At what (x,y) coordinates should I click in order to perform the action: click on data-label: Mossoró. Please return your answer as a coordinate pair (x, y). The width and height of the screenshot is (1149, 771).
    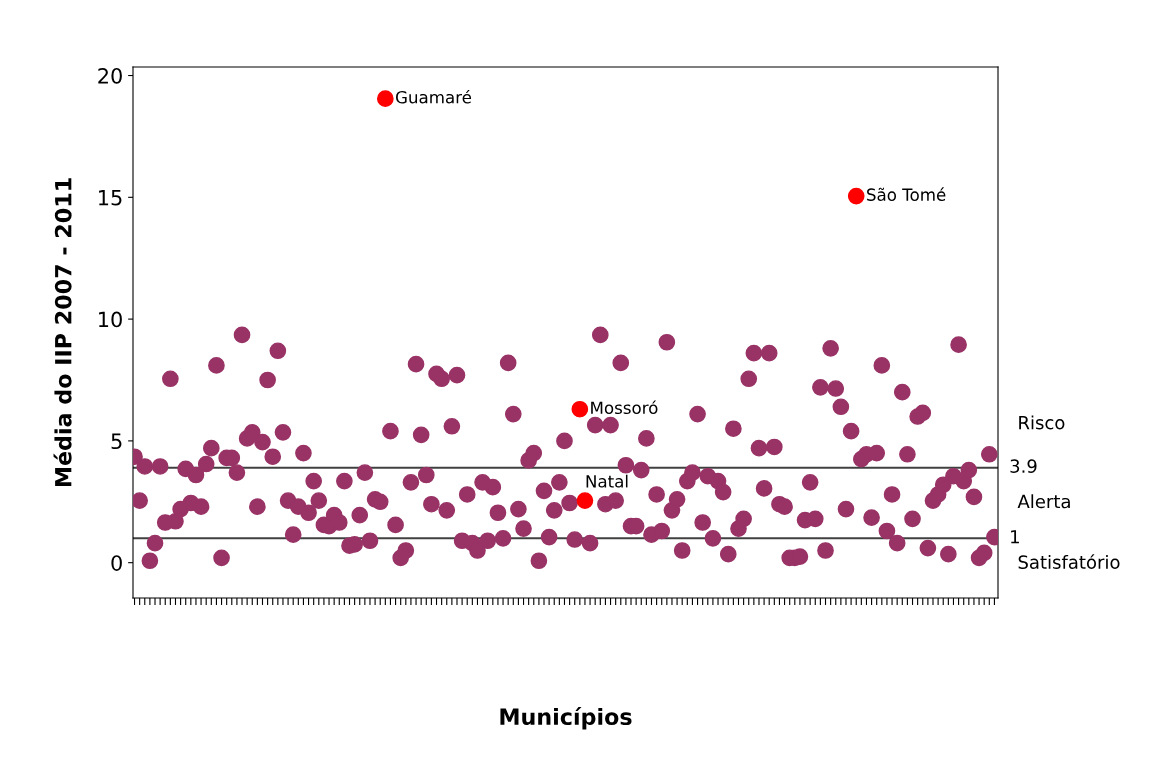
    Looking at the image, I should click on (624, 407).